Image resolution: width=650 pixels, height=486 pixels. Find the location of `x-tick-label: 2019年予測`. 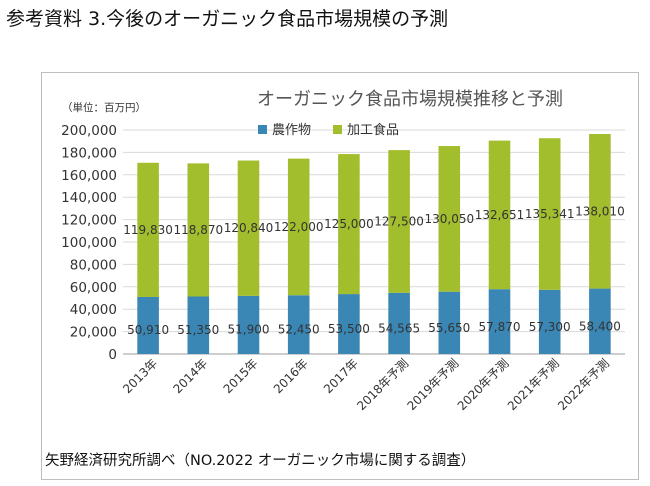

x-tick-label: 2019年予測 is located at coordinates (432, 384).